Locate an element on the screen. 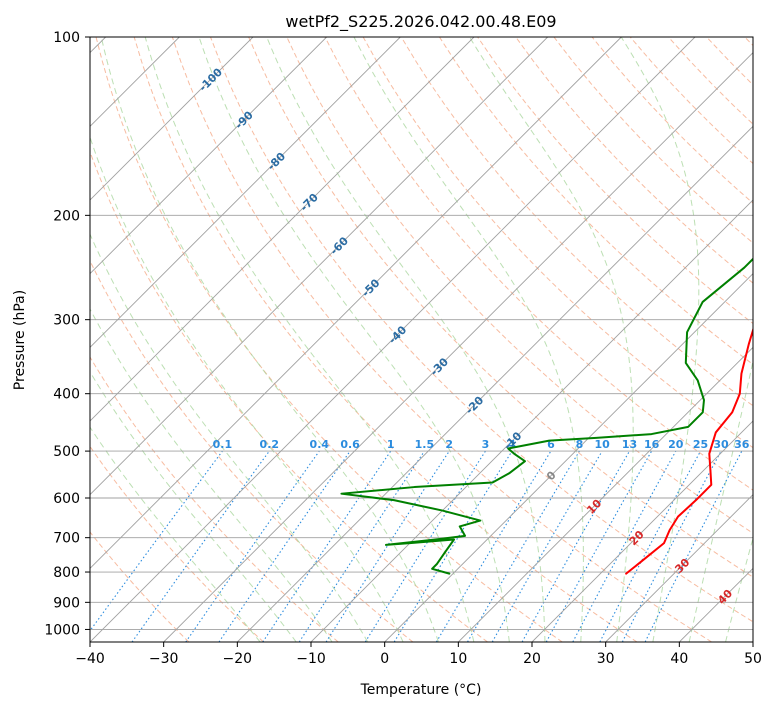  y-axis-label: Pressure (hPa) is located at coordinates (20, 340).